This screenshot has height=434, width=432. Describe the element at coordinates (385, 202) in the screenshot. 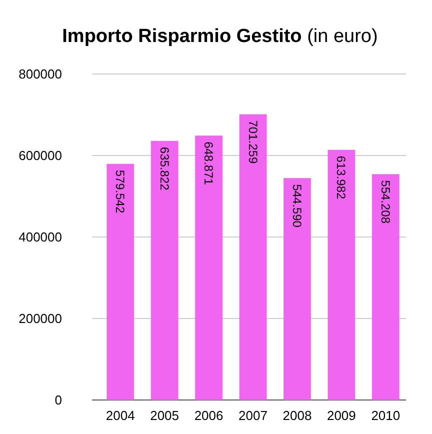

I see `data-label: 554.208` at that location.